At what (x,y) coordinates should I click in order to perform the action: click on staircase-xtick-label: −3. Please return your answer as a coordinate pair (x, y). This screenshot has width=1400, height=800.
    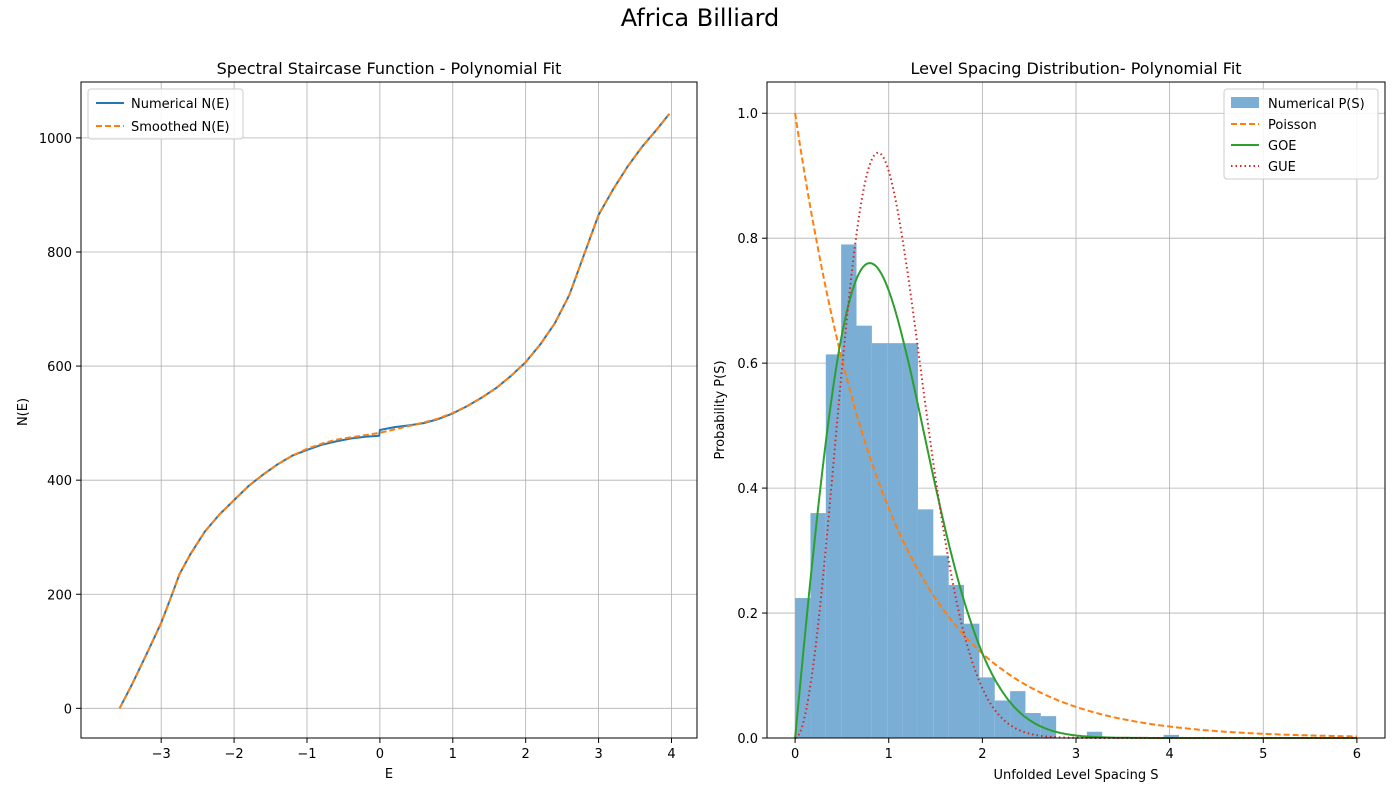
    Looking at the image, I should click on (161, 754).